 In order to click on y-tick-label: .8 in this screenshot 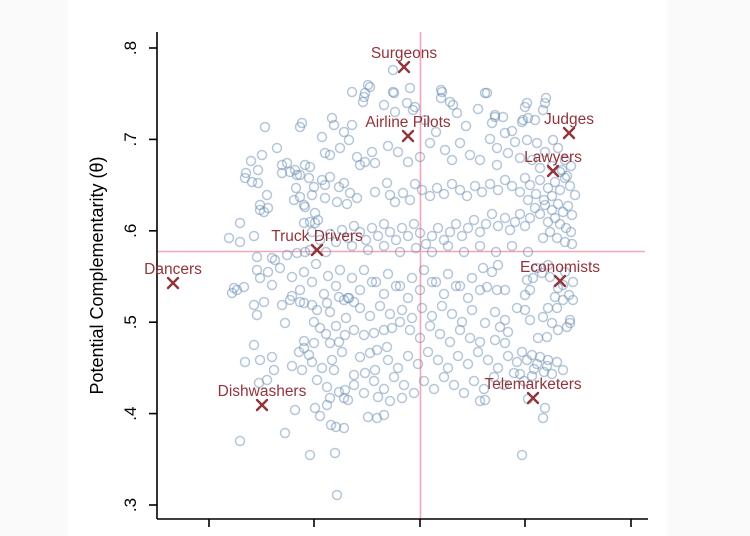, I will do `click(130, 48)`.